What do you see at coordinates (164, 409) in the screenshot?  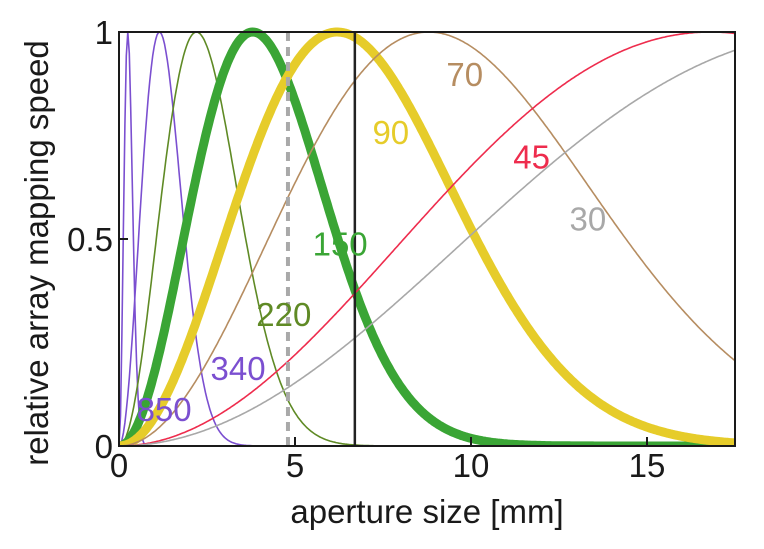 I see `series-label-850: 850` at bounding box center [164, 409].